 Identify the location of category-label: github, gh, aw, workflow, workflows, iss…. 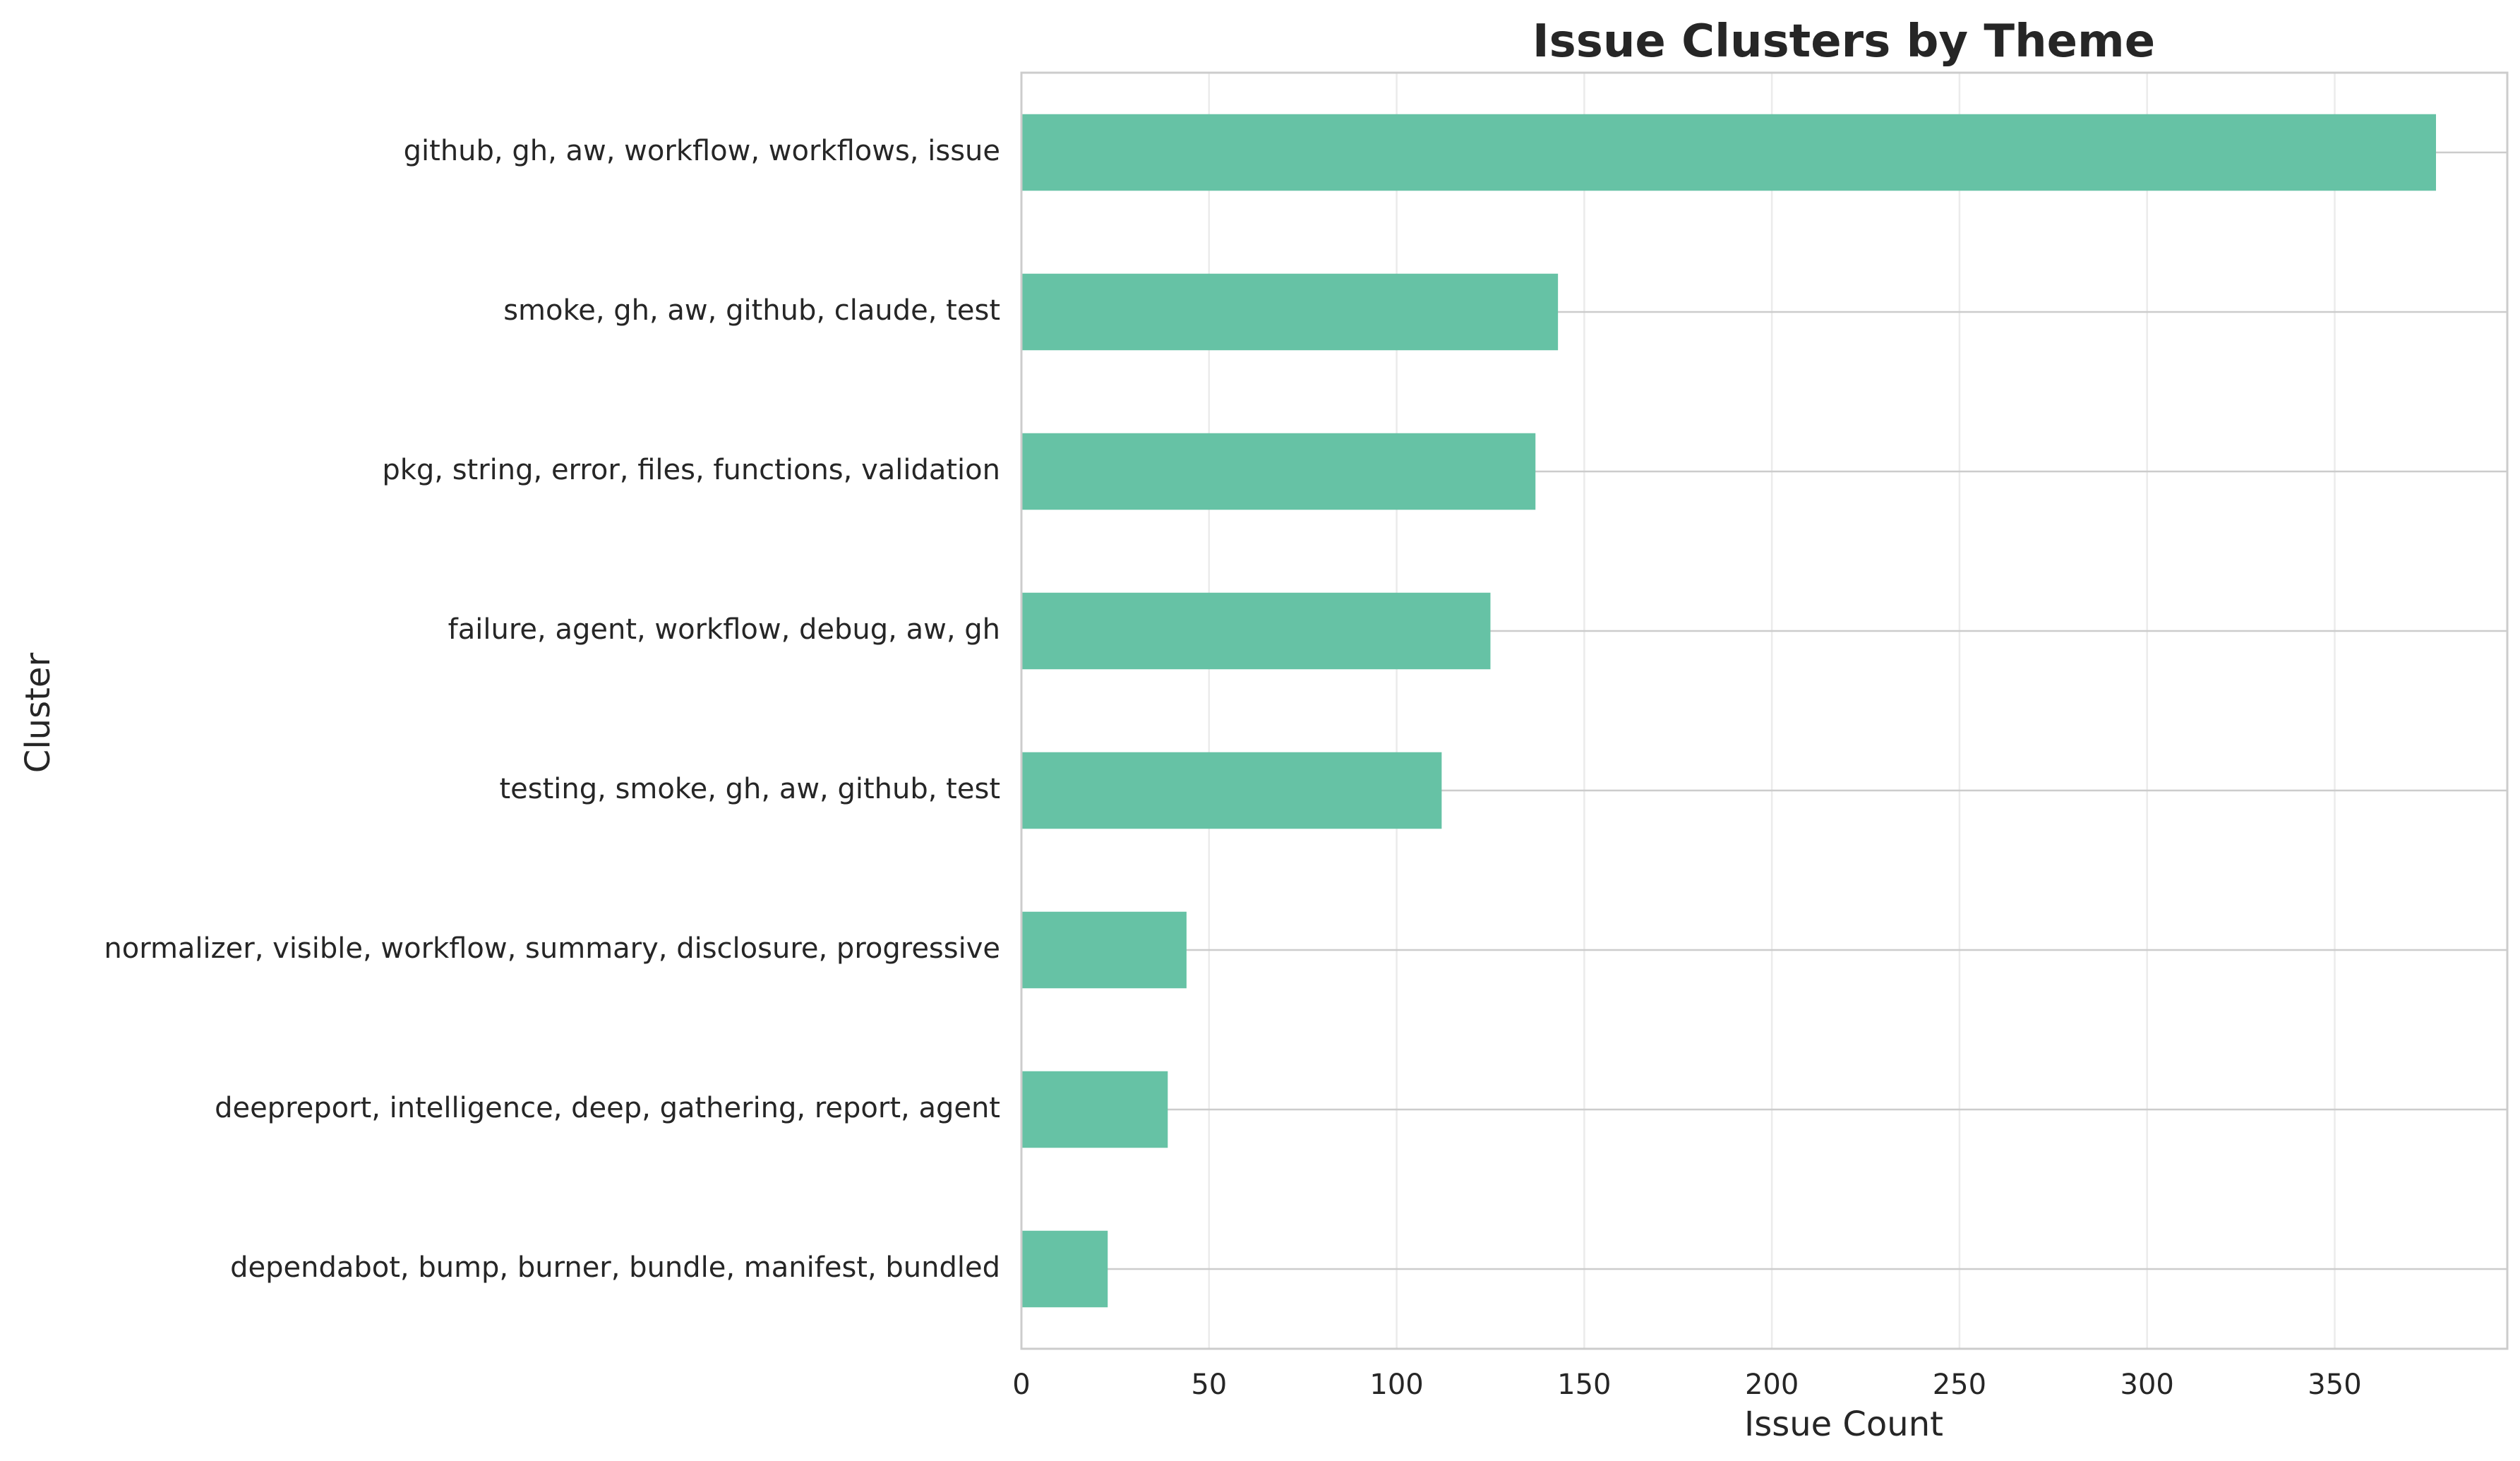
(702, 151).